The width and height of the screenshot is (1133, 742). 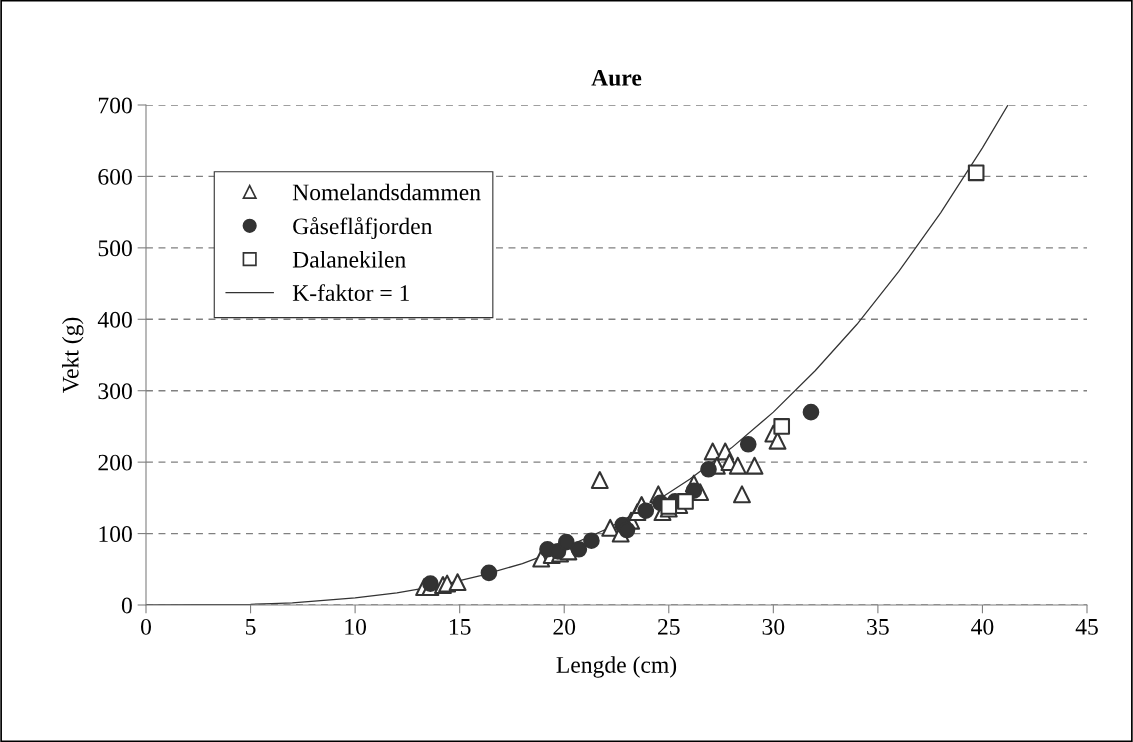 What do you see at coordinates (115, 248) in the screenshot?
I see `y-tick-label: 500` at bounding box center [115, 248].